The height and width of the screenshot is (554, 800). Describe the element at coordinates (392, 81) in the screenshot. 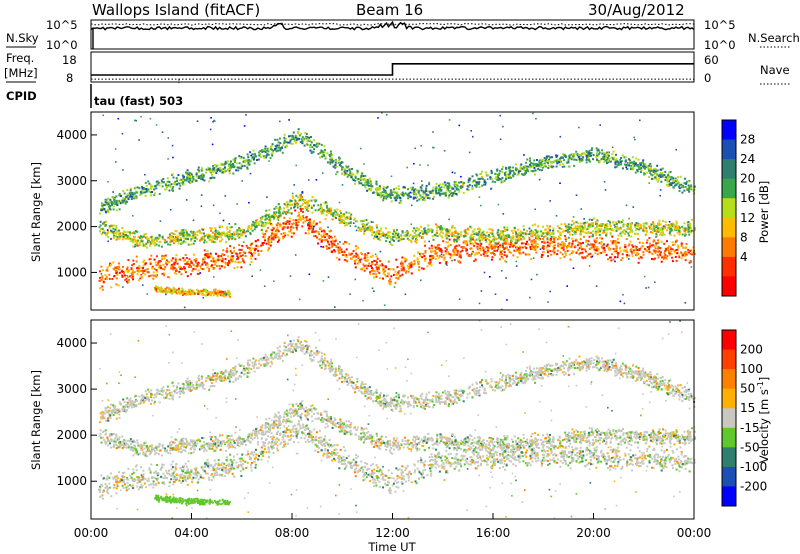

I see `nave-trace` at that location.